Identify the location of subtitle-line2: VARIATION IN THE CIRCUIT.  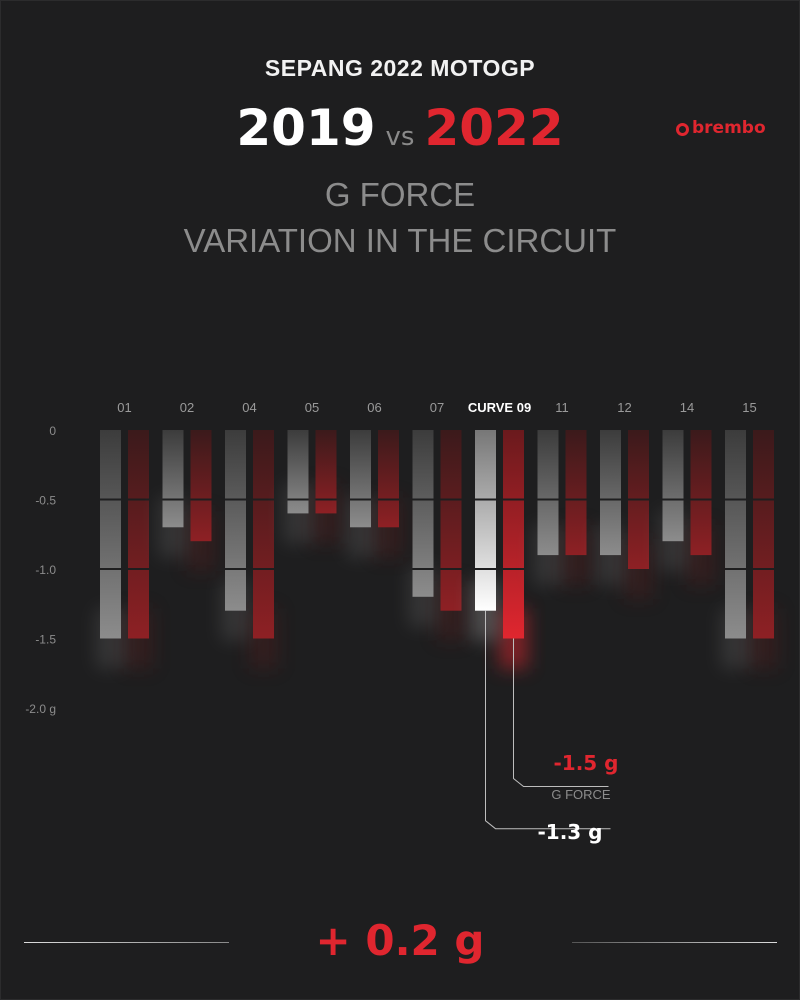
(400, 240).